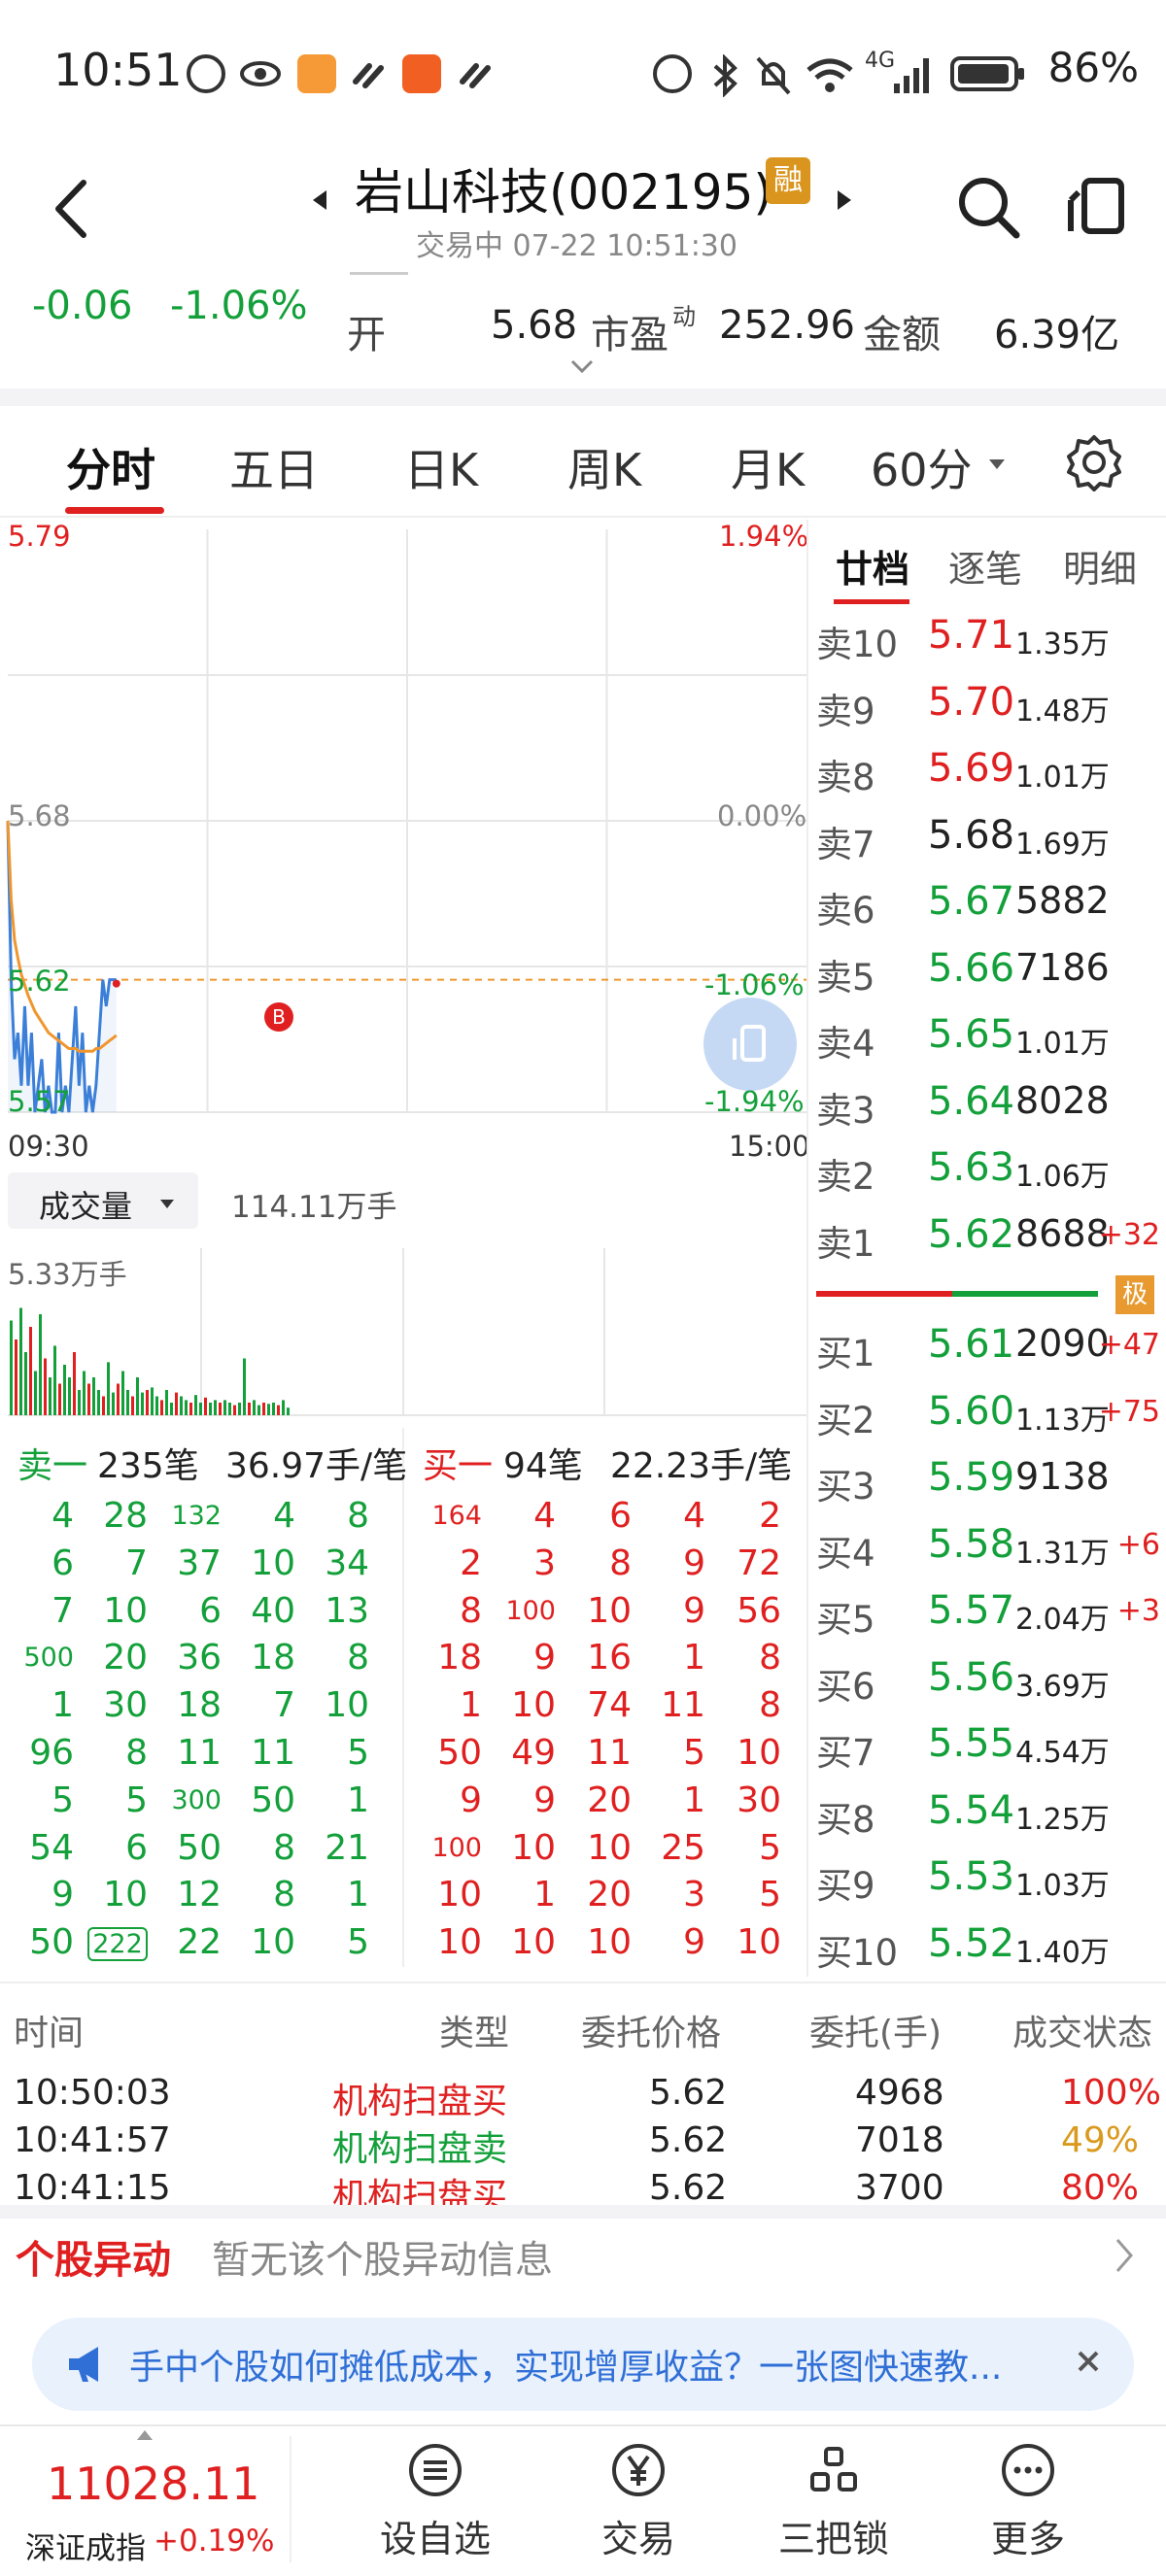 This screenshot has height=2576, width=1166. I want to click on share-icon, so click(1096, 208).